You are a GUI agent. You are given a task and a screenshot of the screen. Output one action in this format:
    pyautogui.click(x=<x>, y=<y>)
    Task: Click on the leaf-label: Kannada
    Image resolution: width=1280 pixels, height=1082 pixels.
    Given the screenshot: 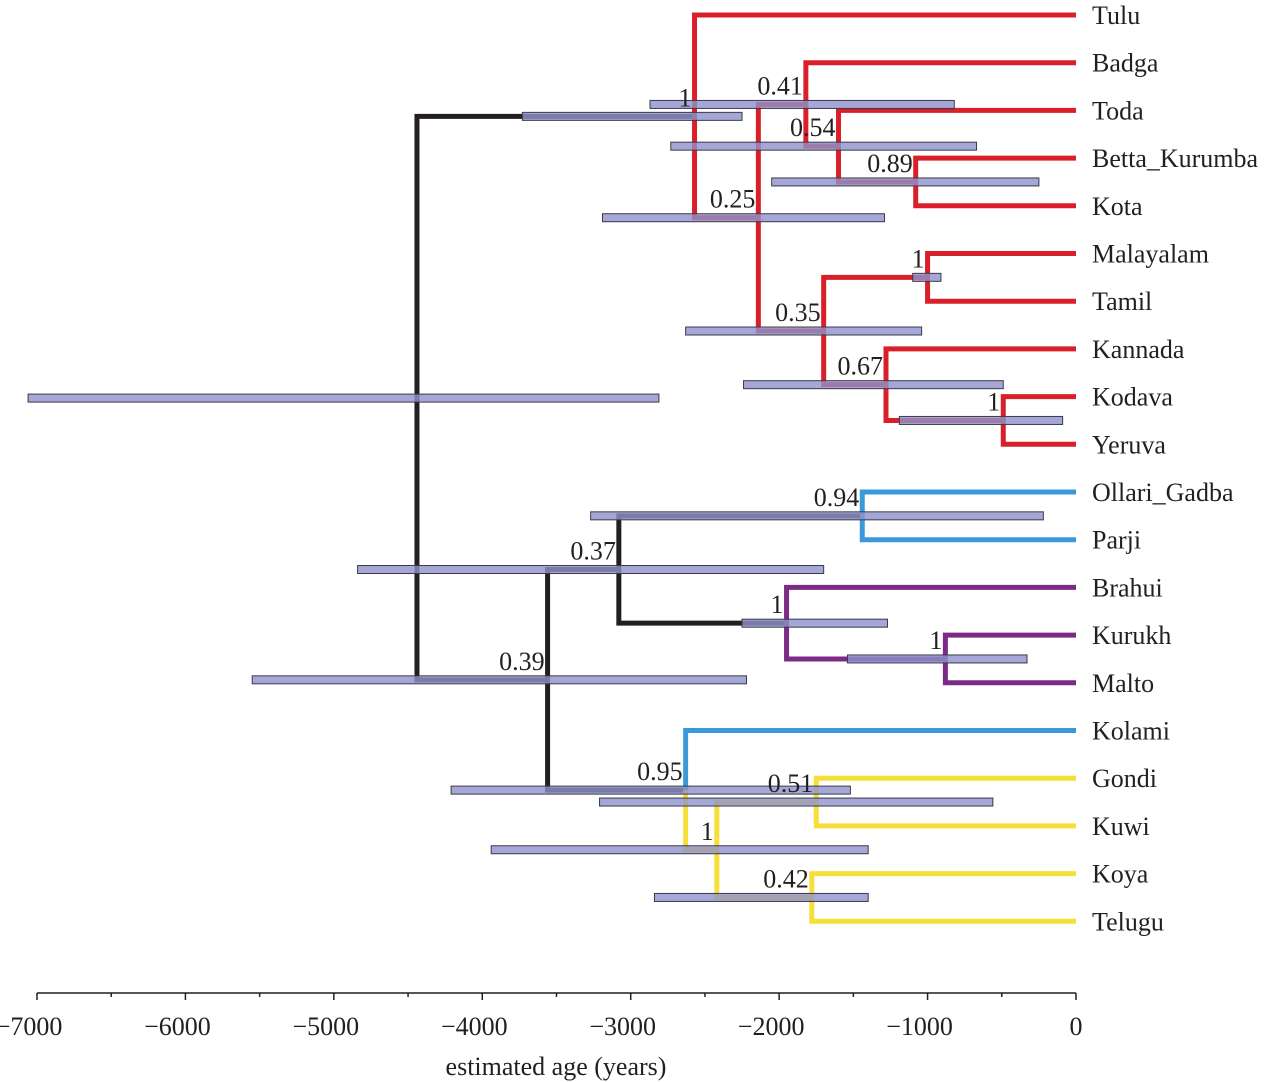 What is the action you would take?
    pyautogui.click(x=1138, y=349)
    